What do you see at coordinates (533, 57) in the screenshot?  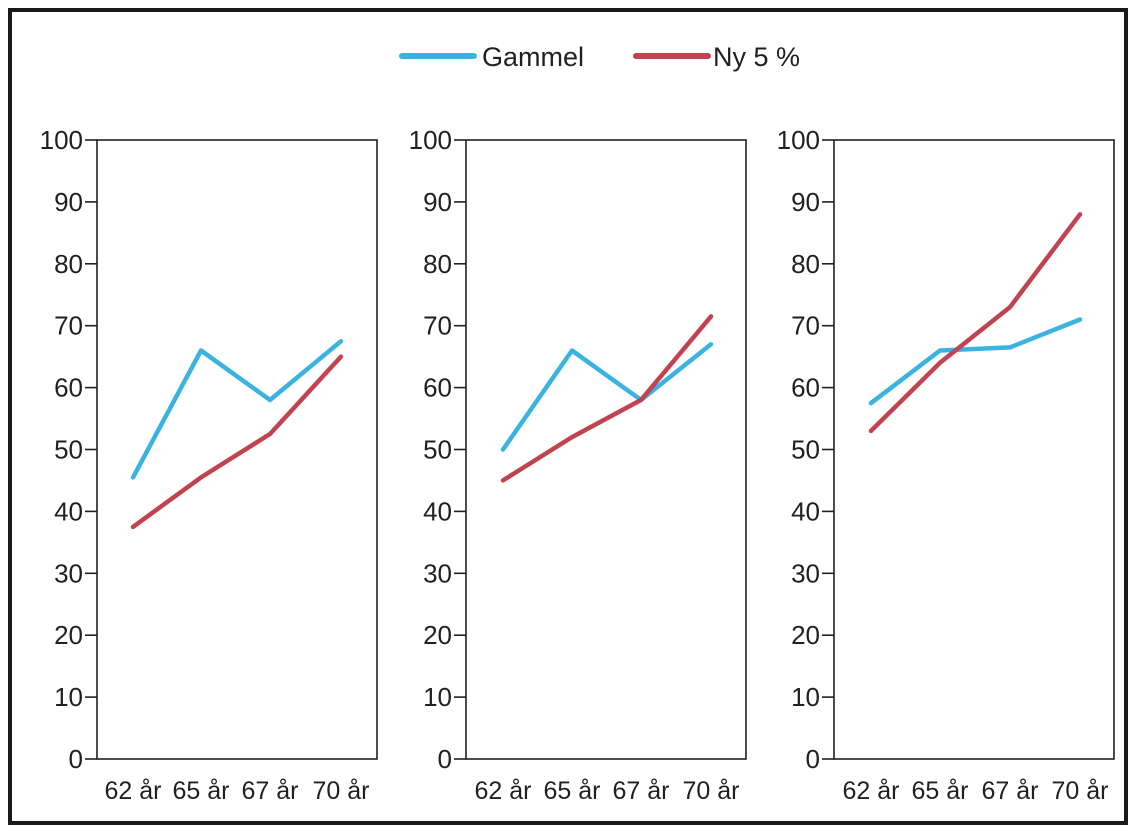 I see `legend-label-gammel: Gammel` at bounding box center [533, 57].